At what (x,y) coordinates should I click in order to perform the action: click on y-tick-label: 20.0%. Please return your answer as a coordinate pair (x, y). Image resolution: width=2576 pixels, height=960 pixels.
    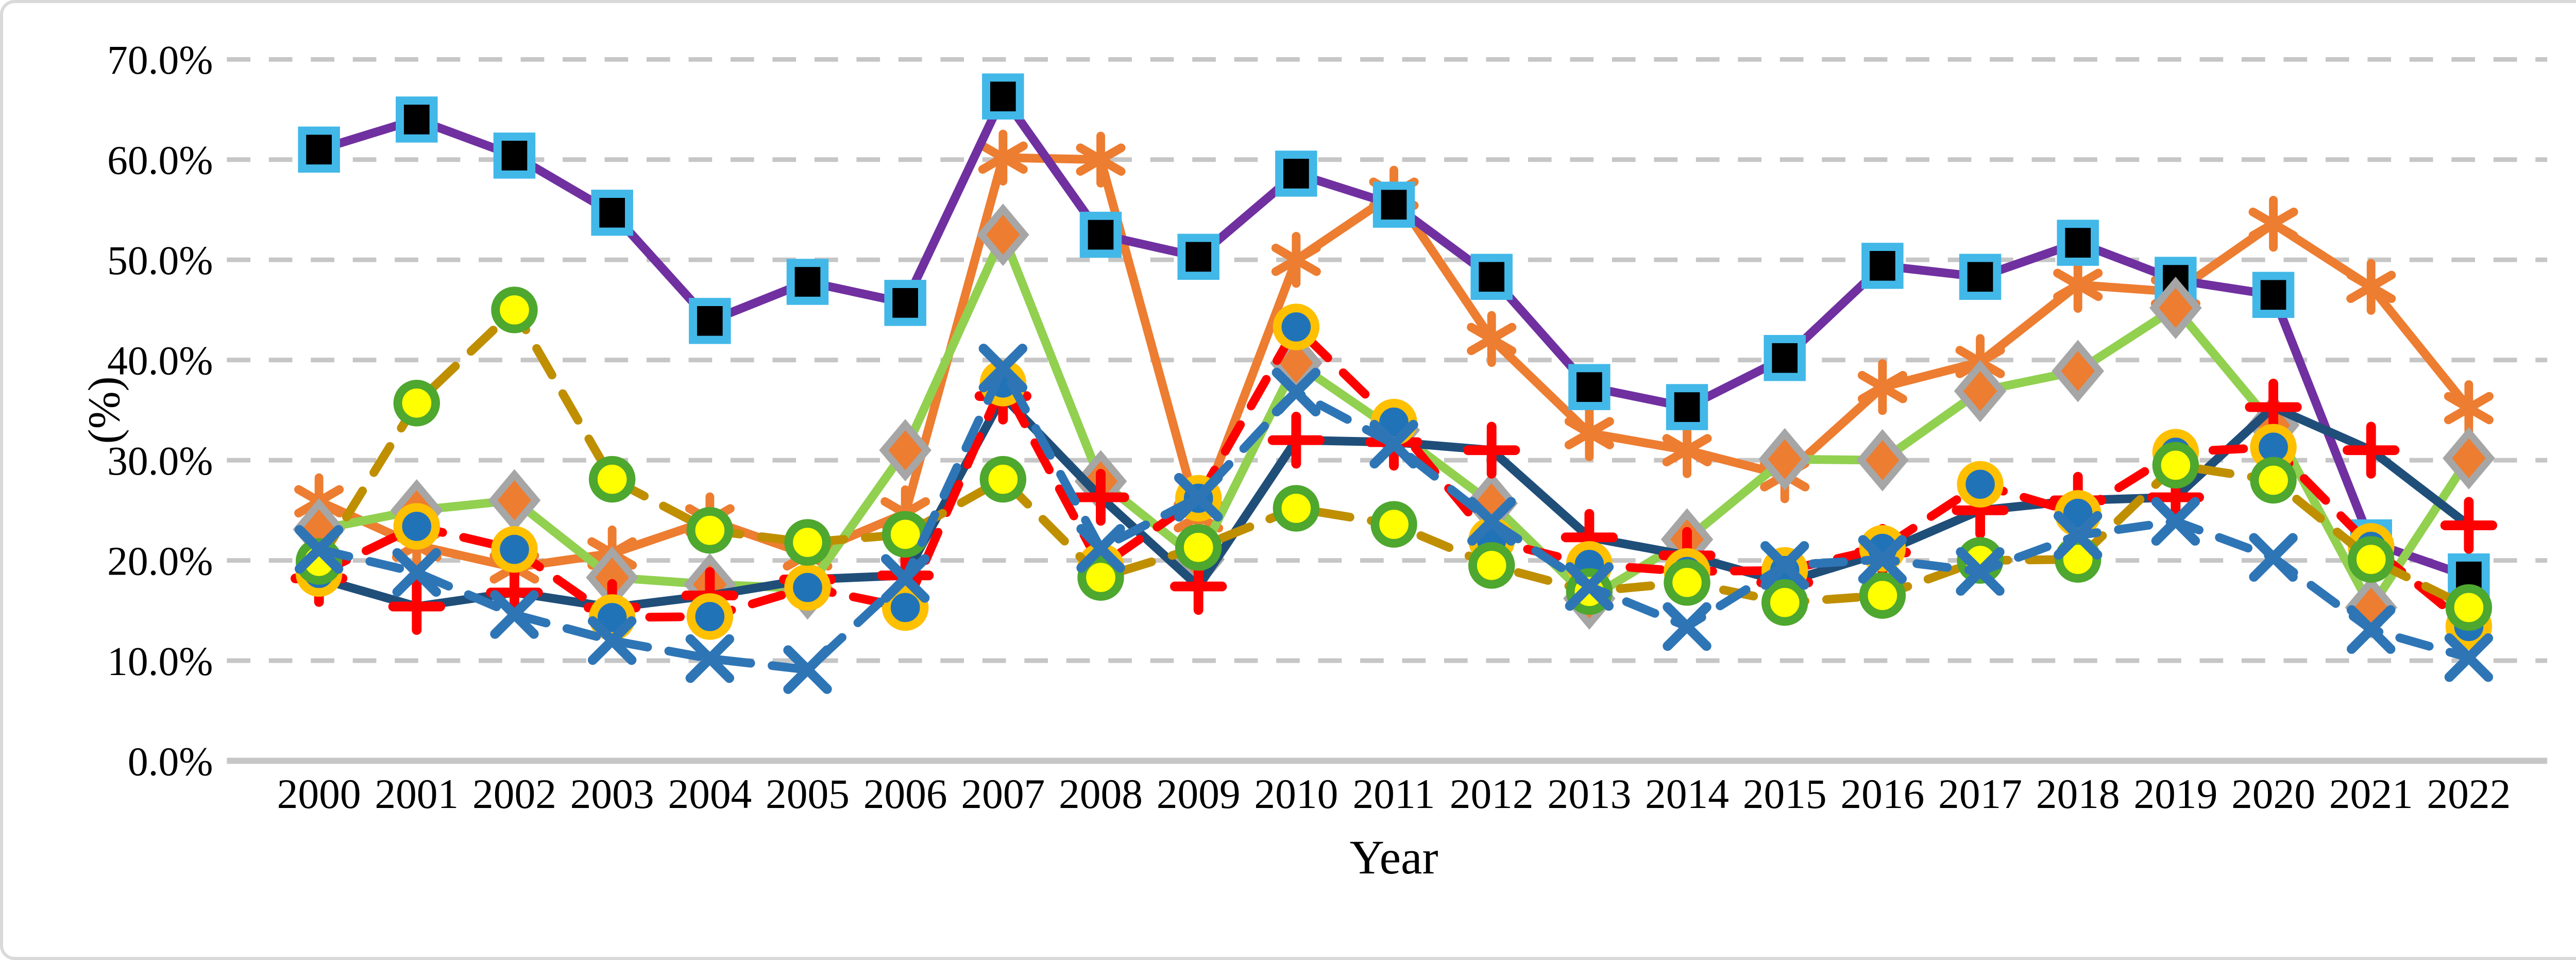
    Looking at the image, I should click on (160, 561).